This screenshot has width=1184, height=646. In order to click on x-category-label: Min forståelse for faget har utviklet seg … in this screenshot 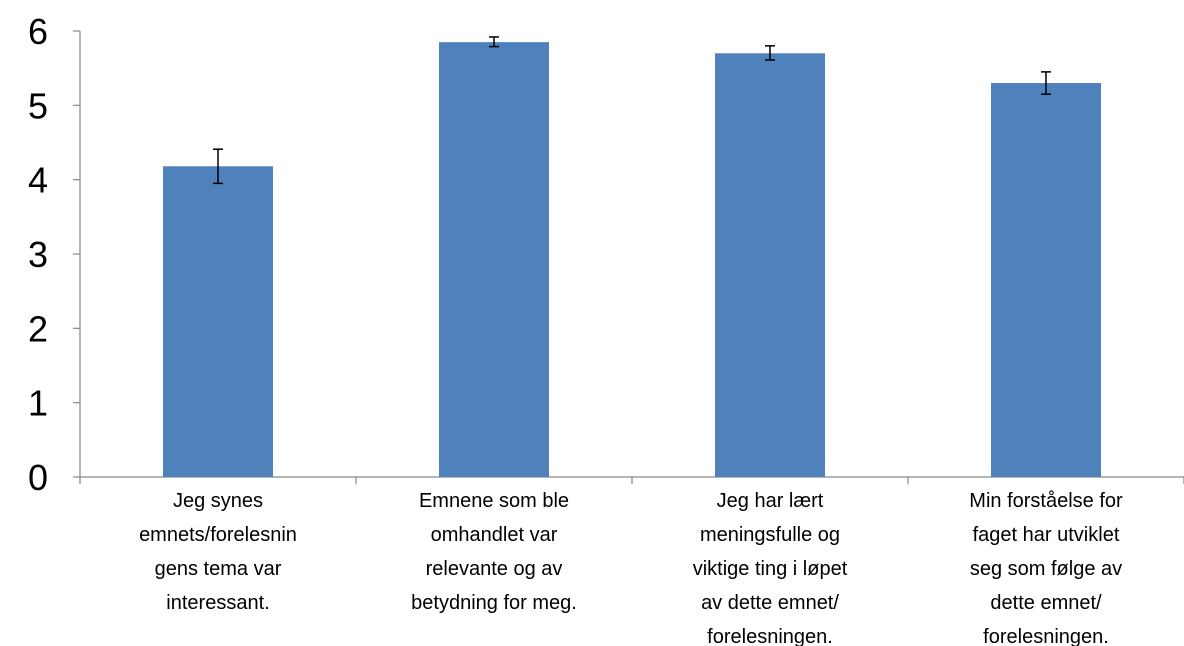, I will do `click(1046, 568)`.